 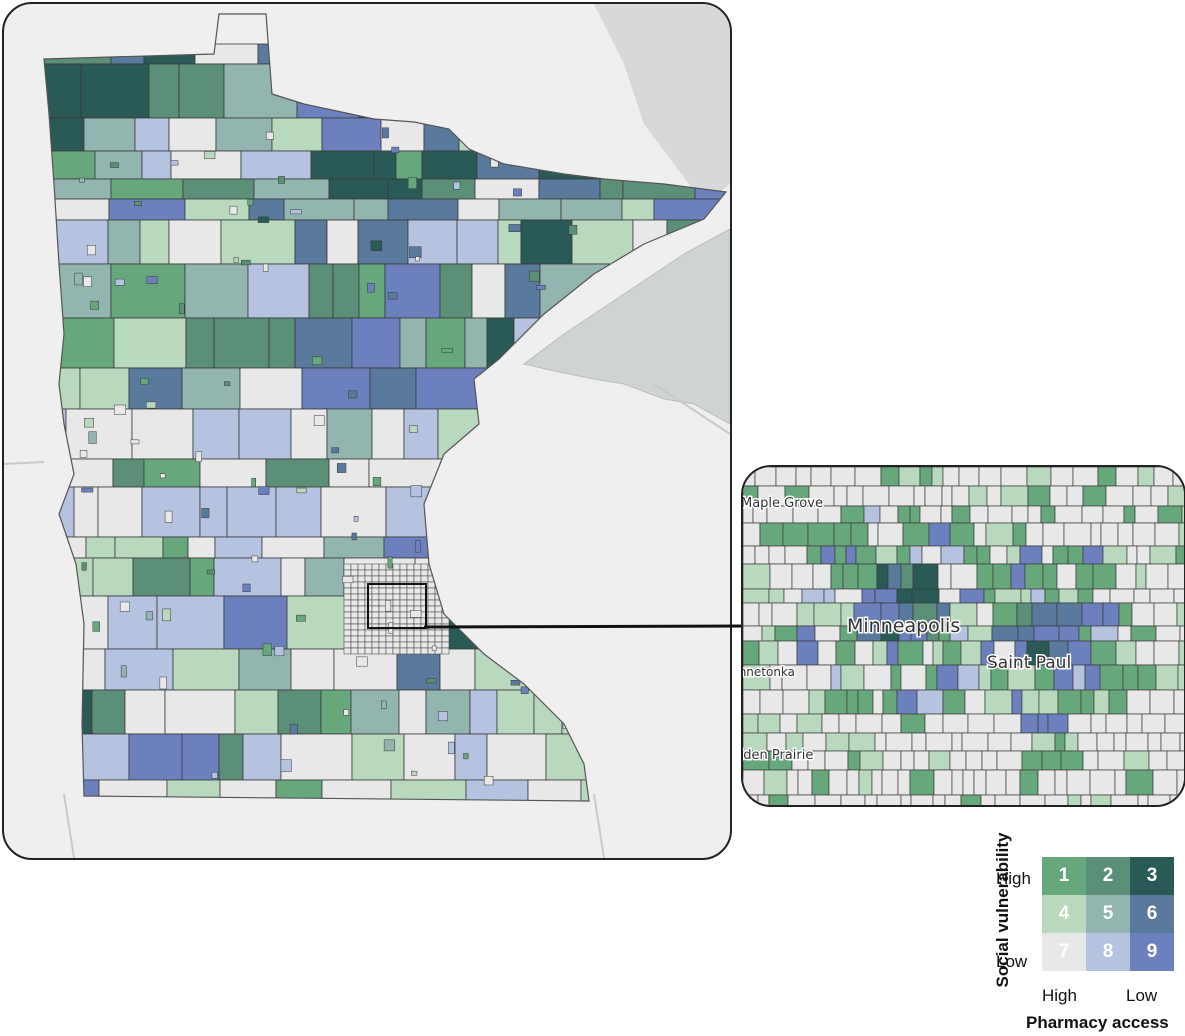 I want to click on city-label-eden-prairie: Eden Prairie, so click(x=778, y=755).